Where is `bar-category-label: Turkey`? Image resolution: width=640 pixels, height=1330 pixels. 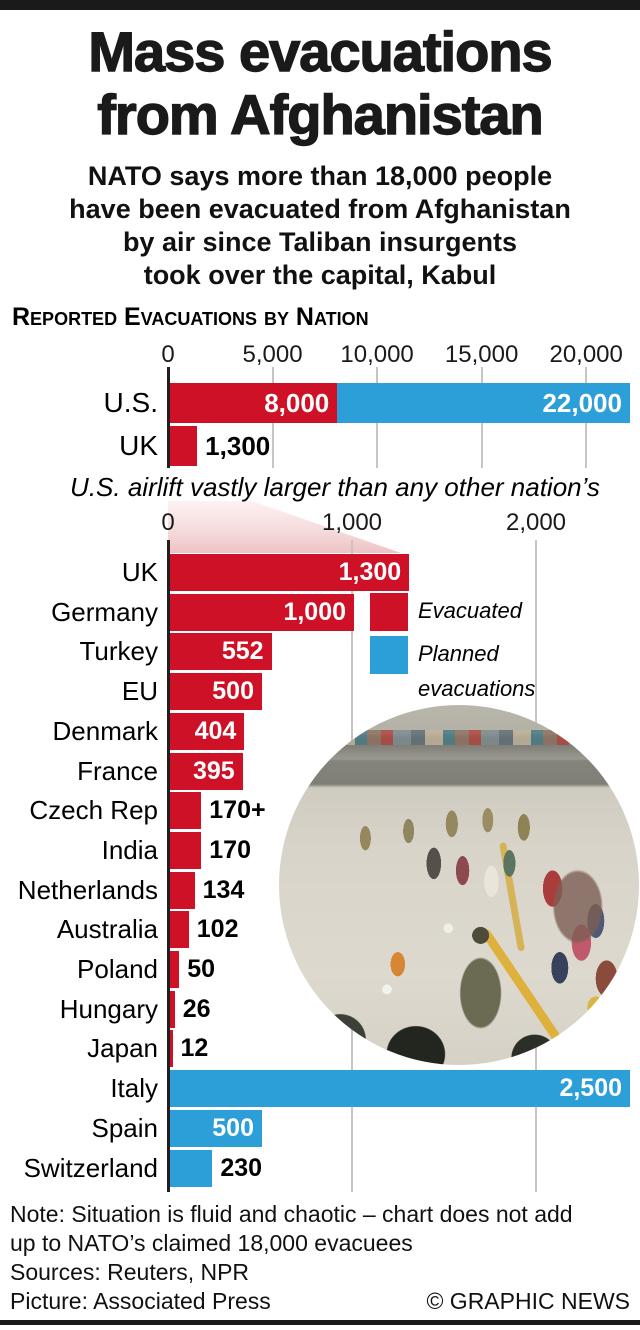
bar-category-label: Turkey is located at coordinates (119, 651).